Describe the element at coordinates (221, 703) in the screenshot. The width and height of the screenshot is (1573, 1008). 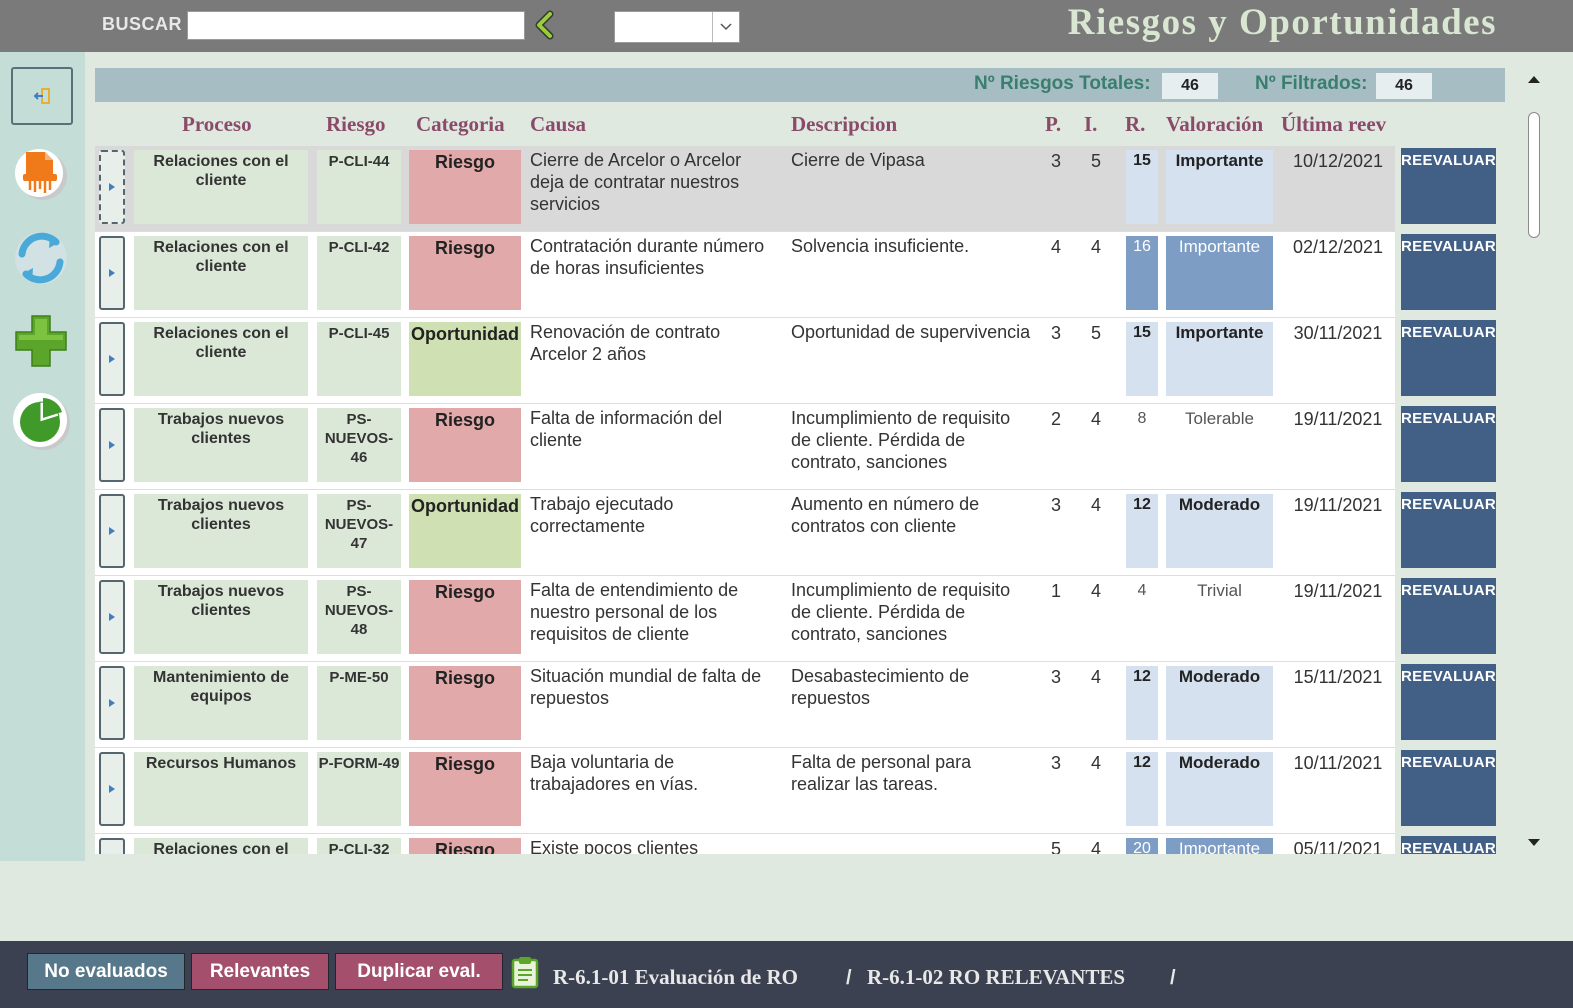
I see `proceso-cell: Mantenimiento de equipos` at that location.